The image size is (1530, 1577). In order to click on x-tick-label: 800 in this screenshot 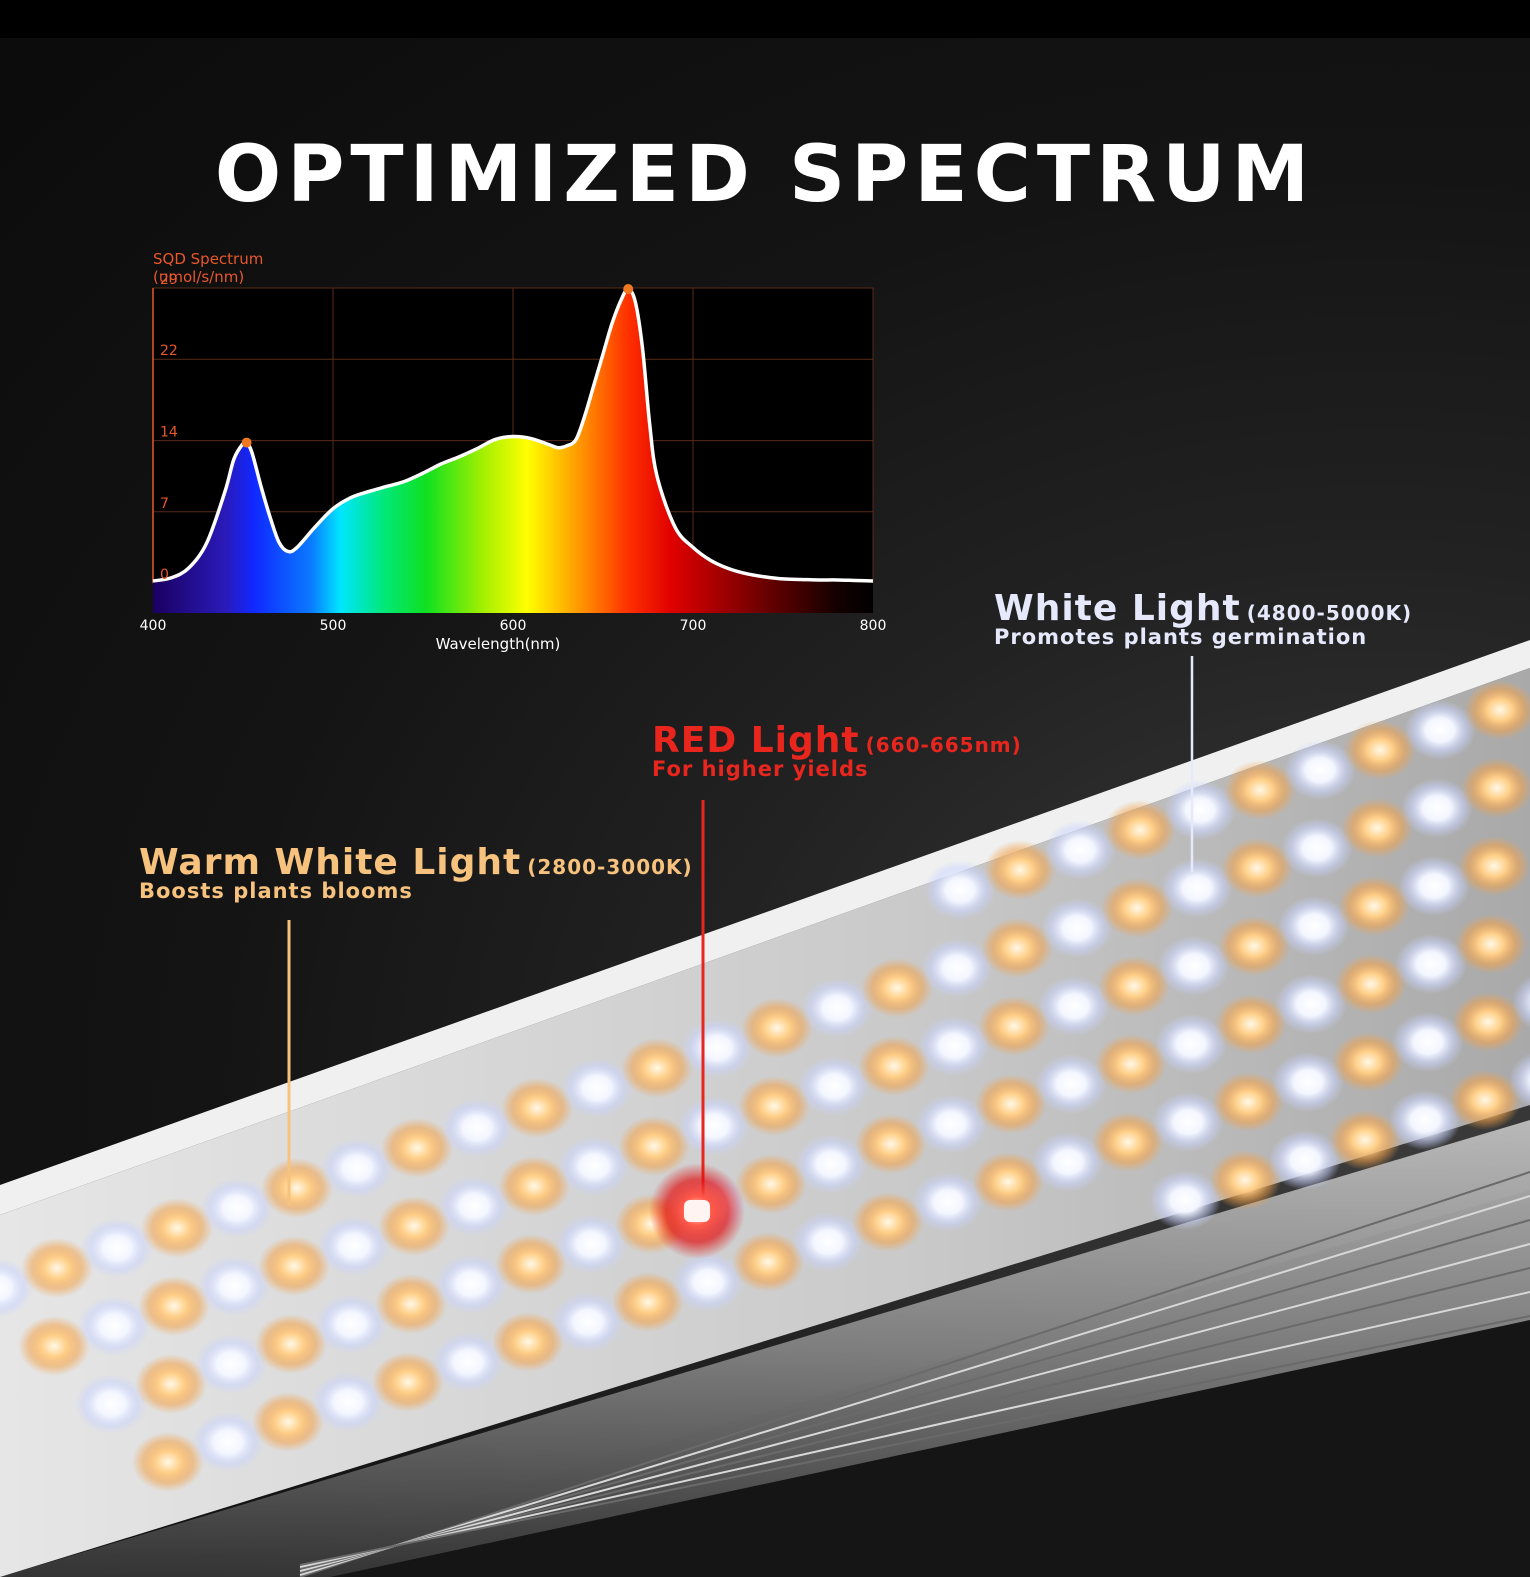, I will do `click(873, 626)`.